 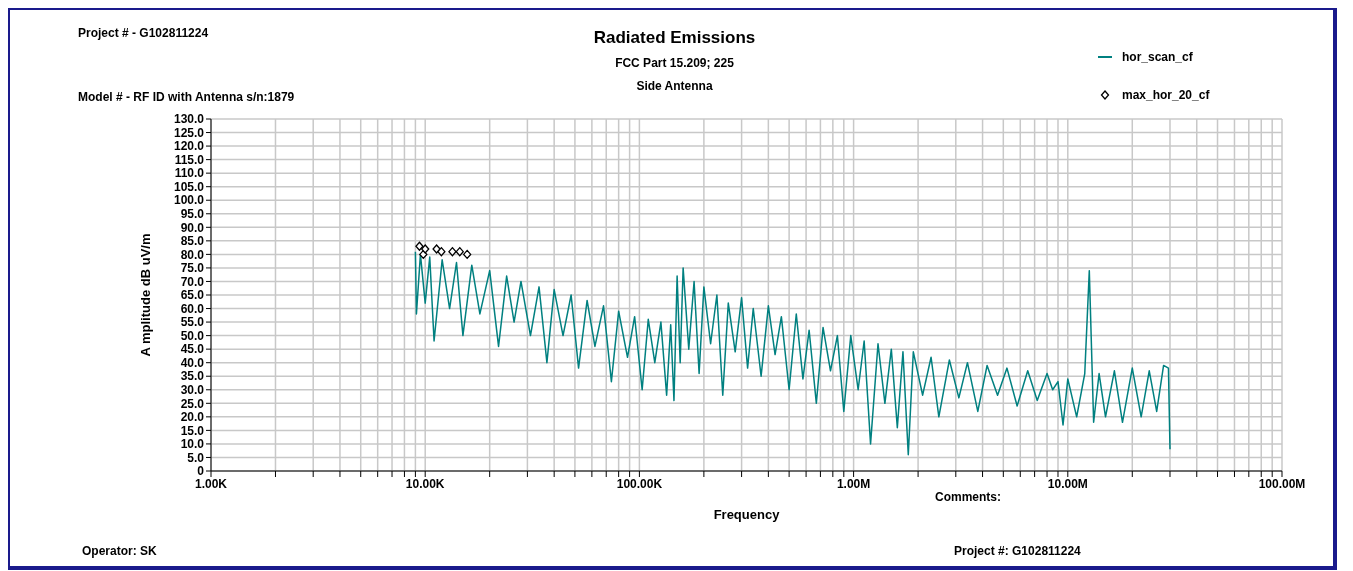 I want to click on y-tick-label: 10.0, so click(x=192, y=444).